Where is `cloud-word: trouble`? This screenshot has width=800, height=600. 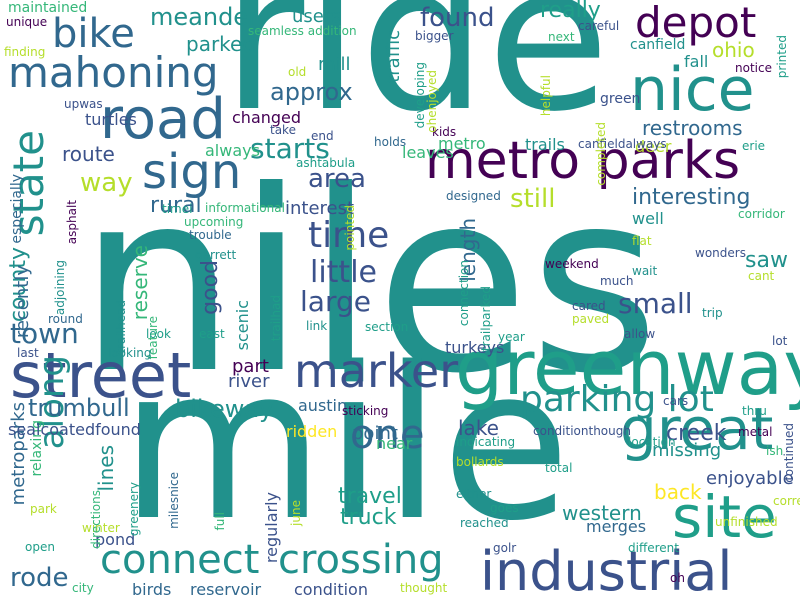 cloud-word: trouble is located at coordinates (210, 235).